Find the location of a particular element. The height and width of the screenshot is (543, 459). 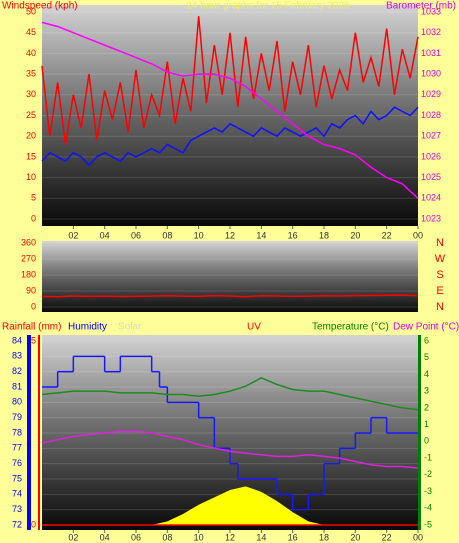

y-tick-label: 360 is located at coordinates (28, 242).